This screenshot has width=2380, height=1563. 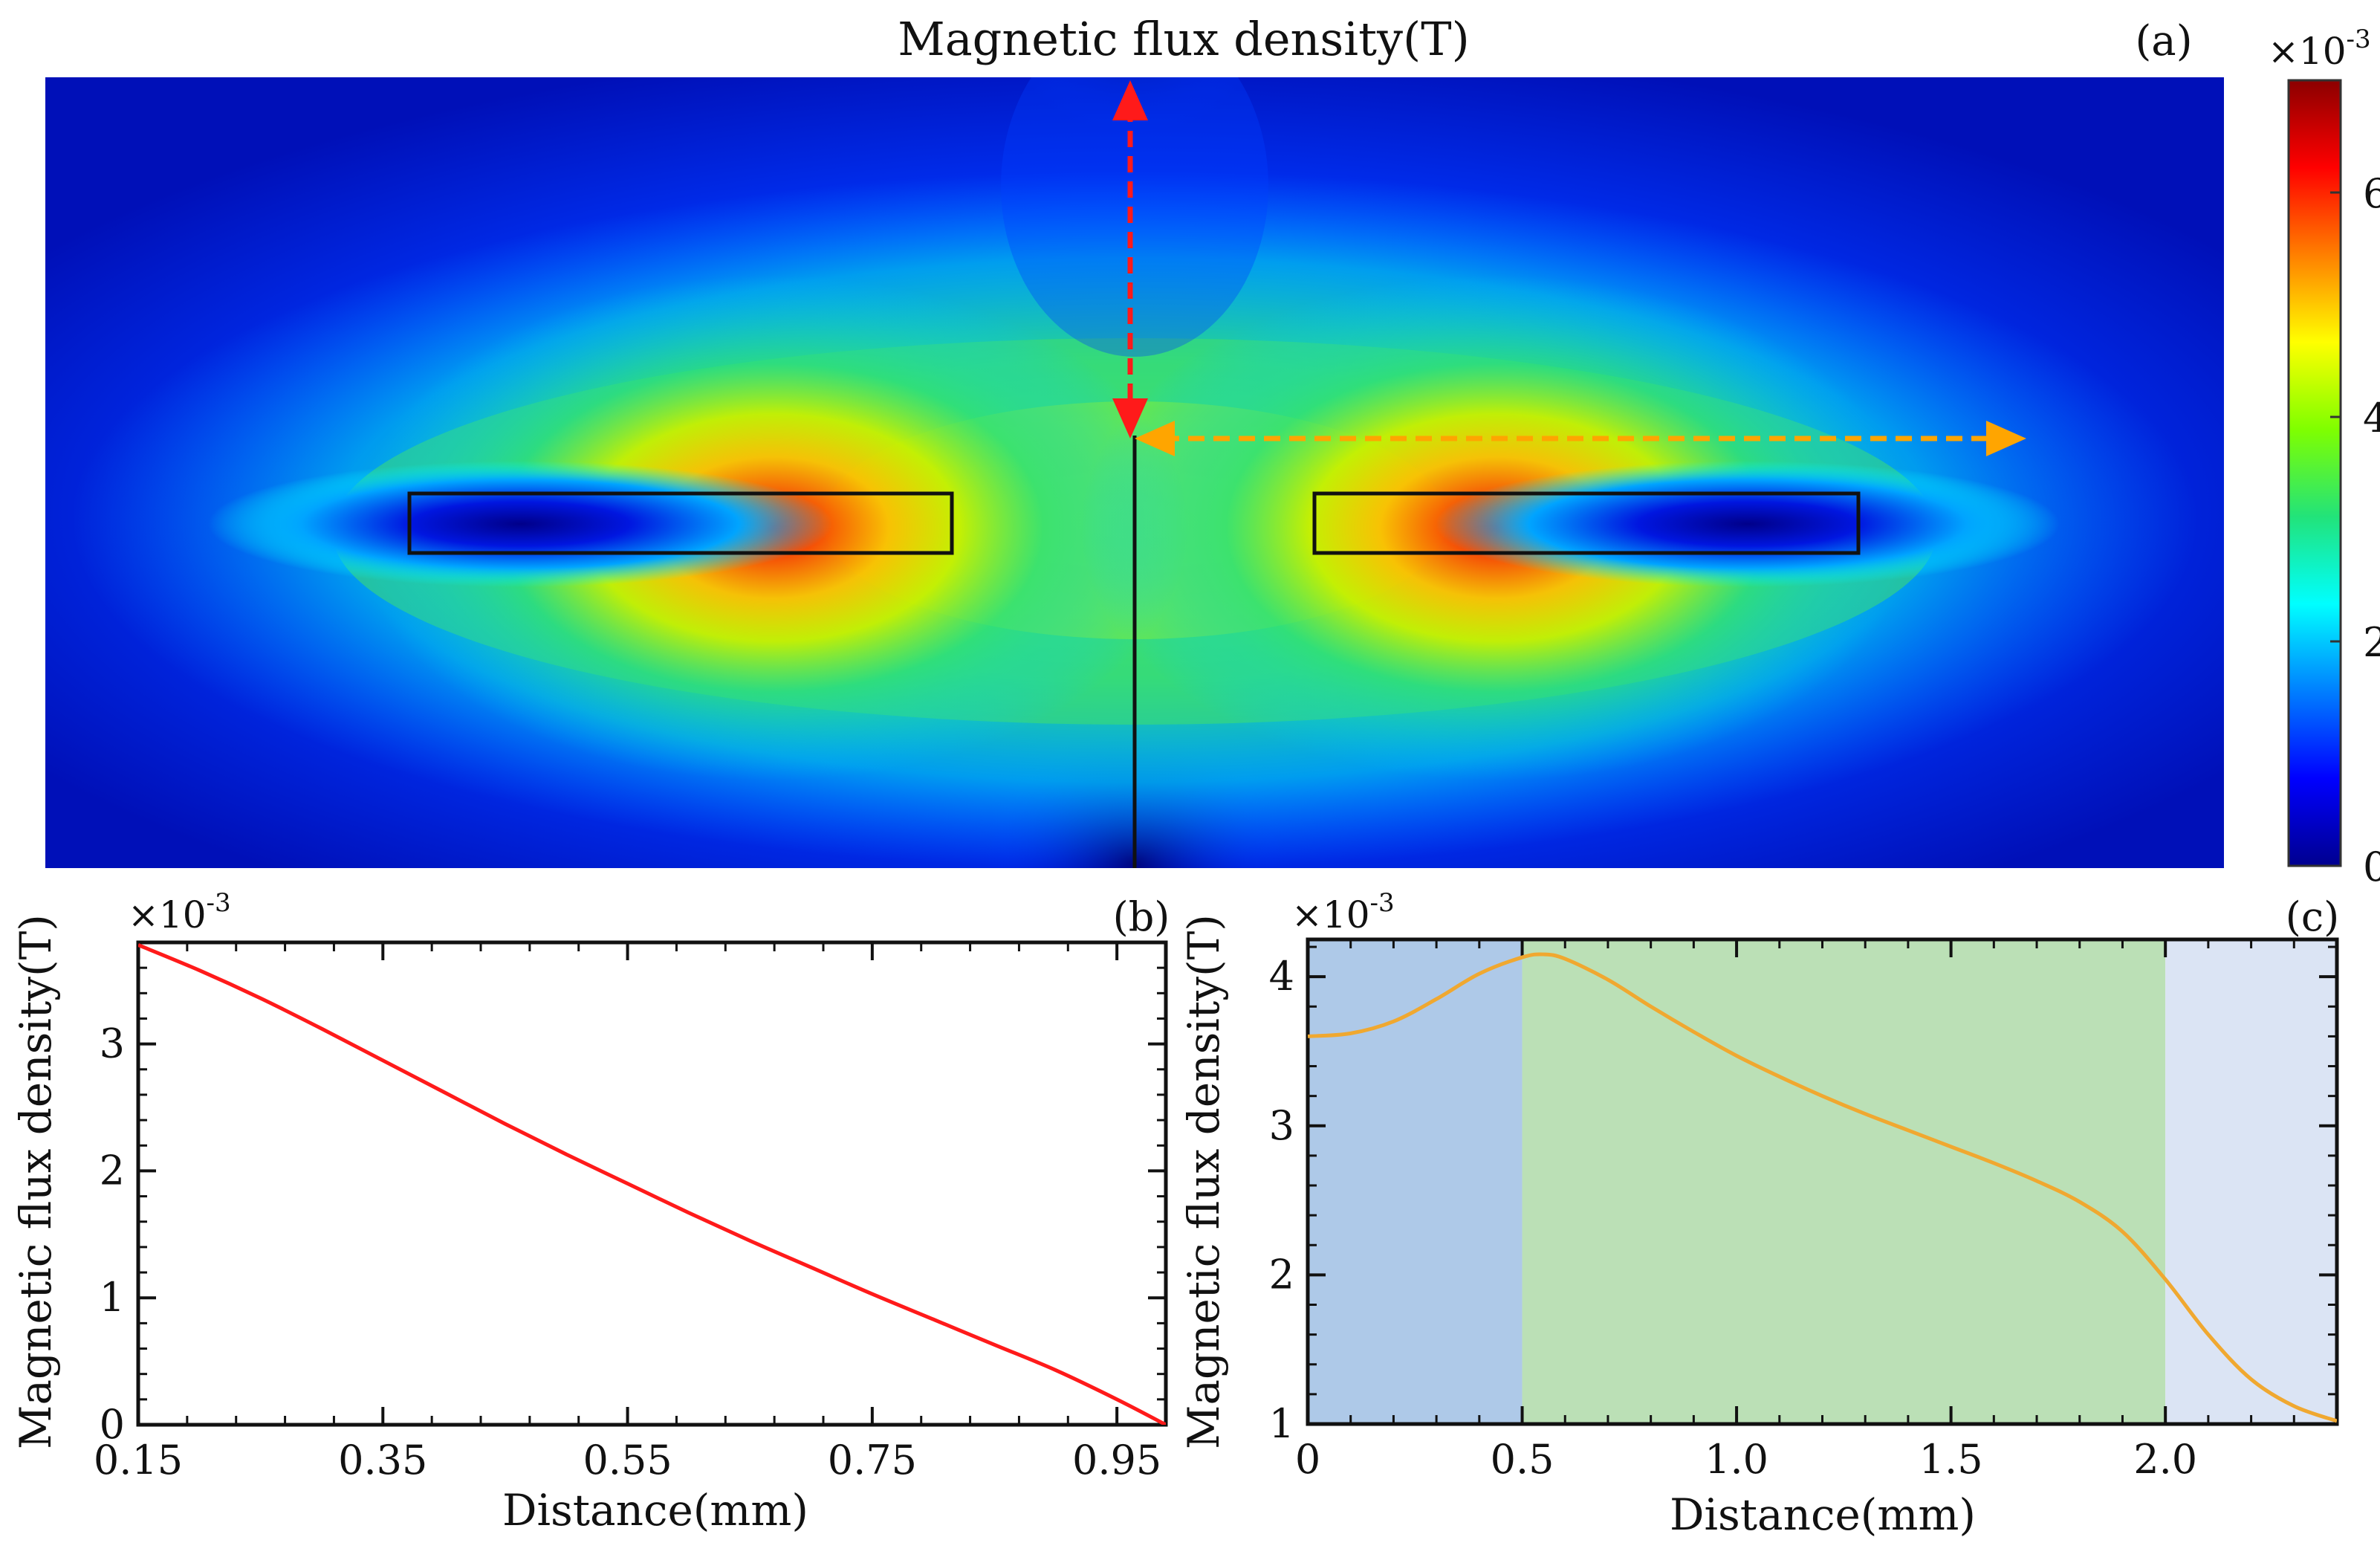 I want to click on panel-b-xtick-label: 0.75, so click(x=872, y=1460).